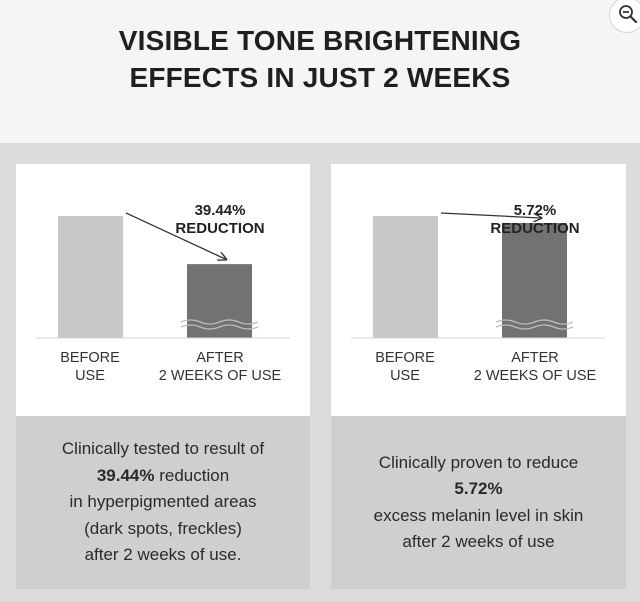 This screenshot has width=640, height=601. I want to click on caption-line: 5.72%, so click(478, 489).